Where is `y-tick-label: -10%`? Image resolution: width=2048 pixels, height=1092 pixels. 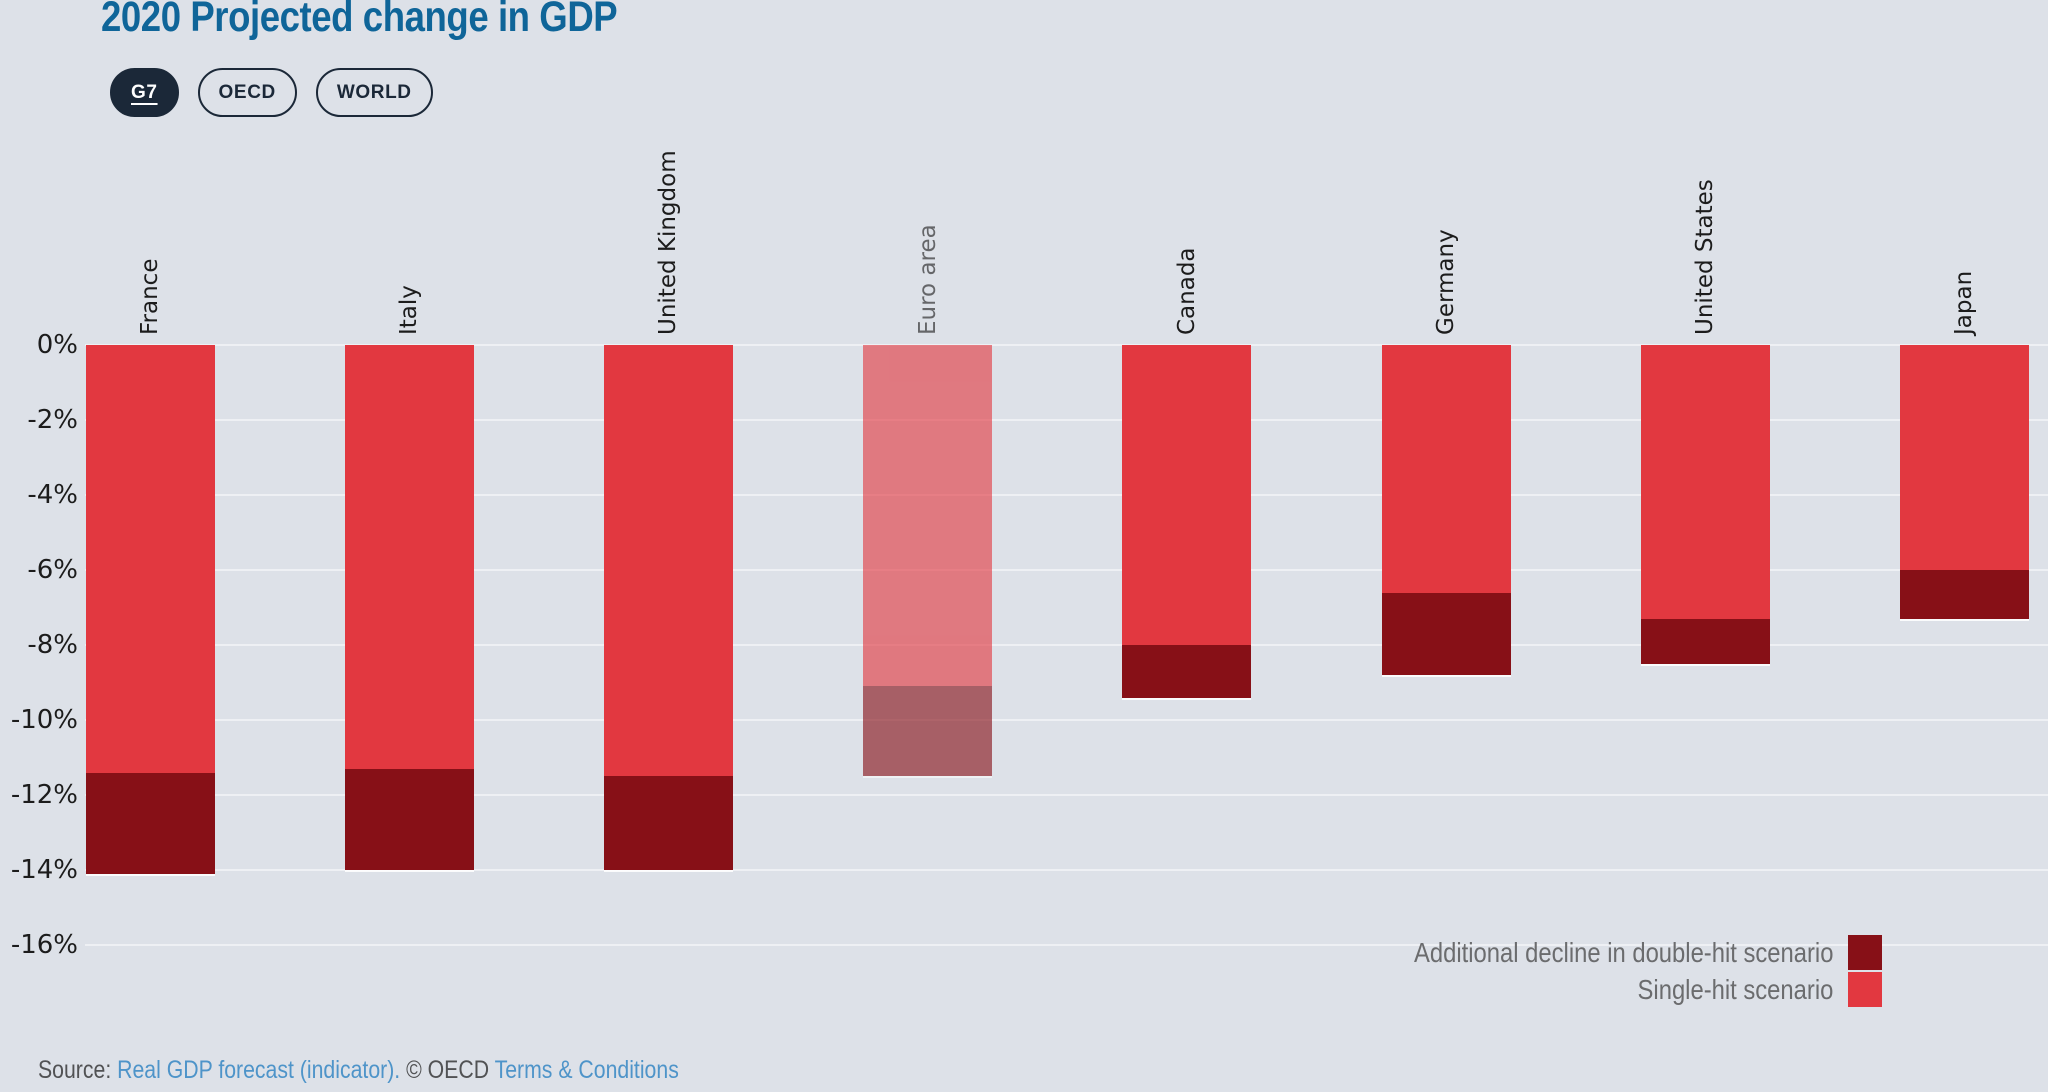 y-tick-label: -10% is located at coordinates (44, 720).